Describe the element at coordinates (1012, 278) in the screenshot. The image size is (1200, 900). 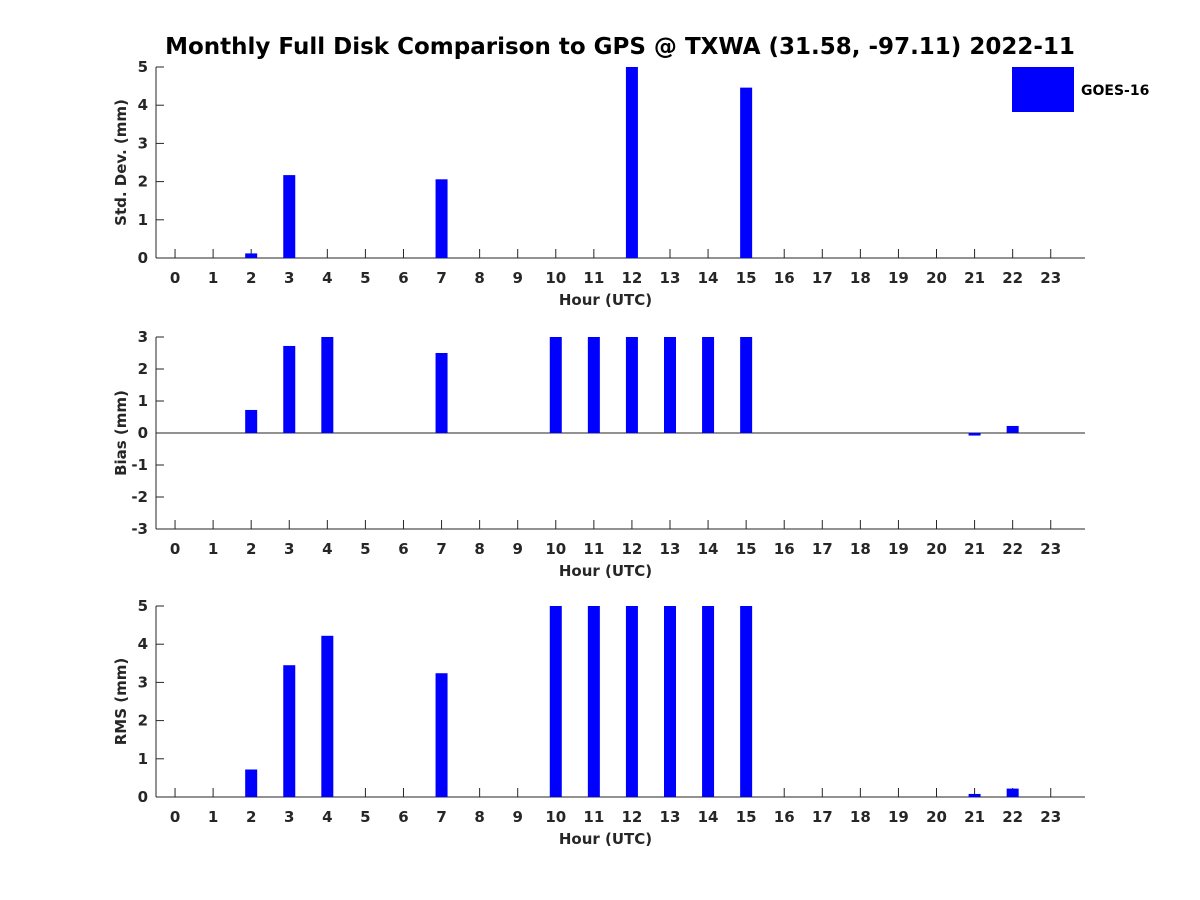
I see `std-dev-x-tick-label: 22` at that location.